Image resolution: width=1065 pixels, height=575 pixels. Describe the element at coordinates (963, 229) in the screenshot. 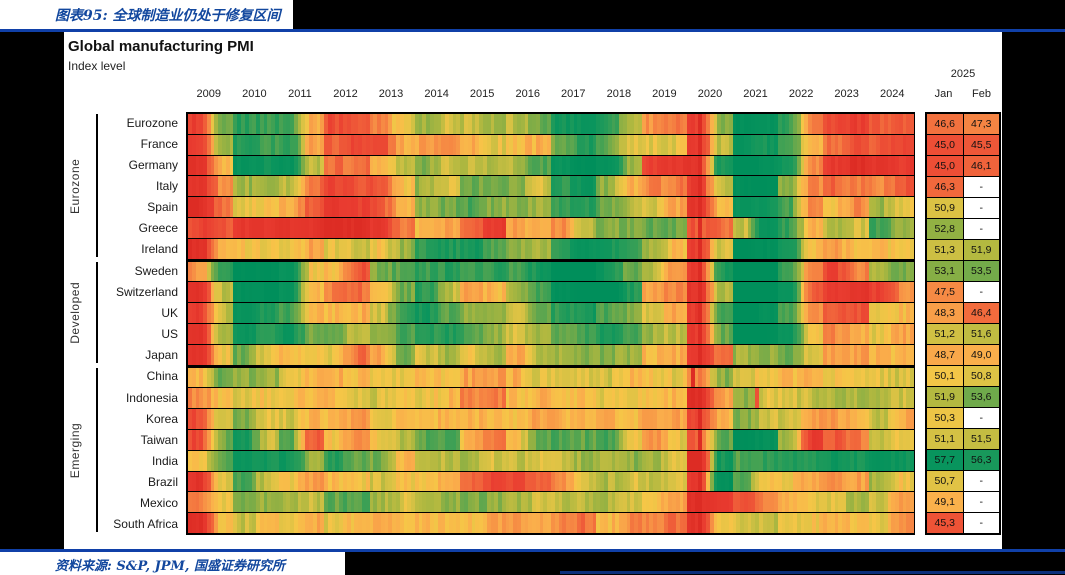

I see `value-row-greece: 52,8-` at that location.